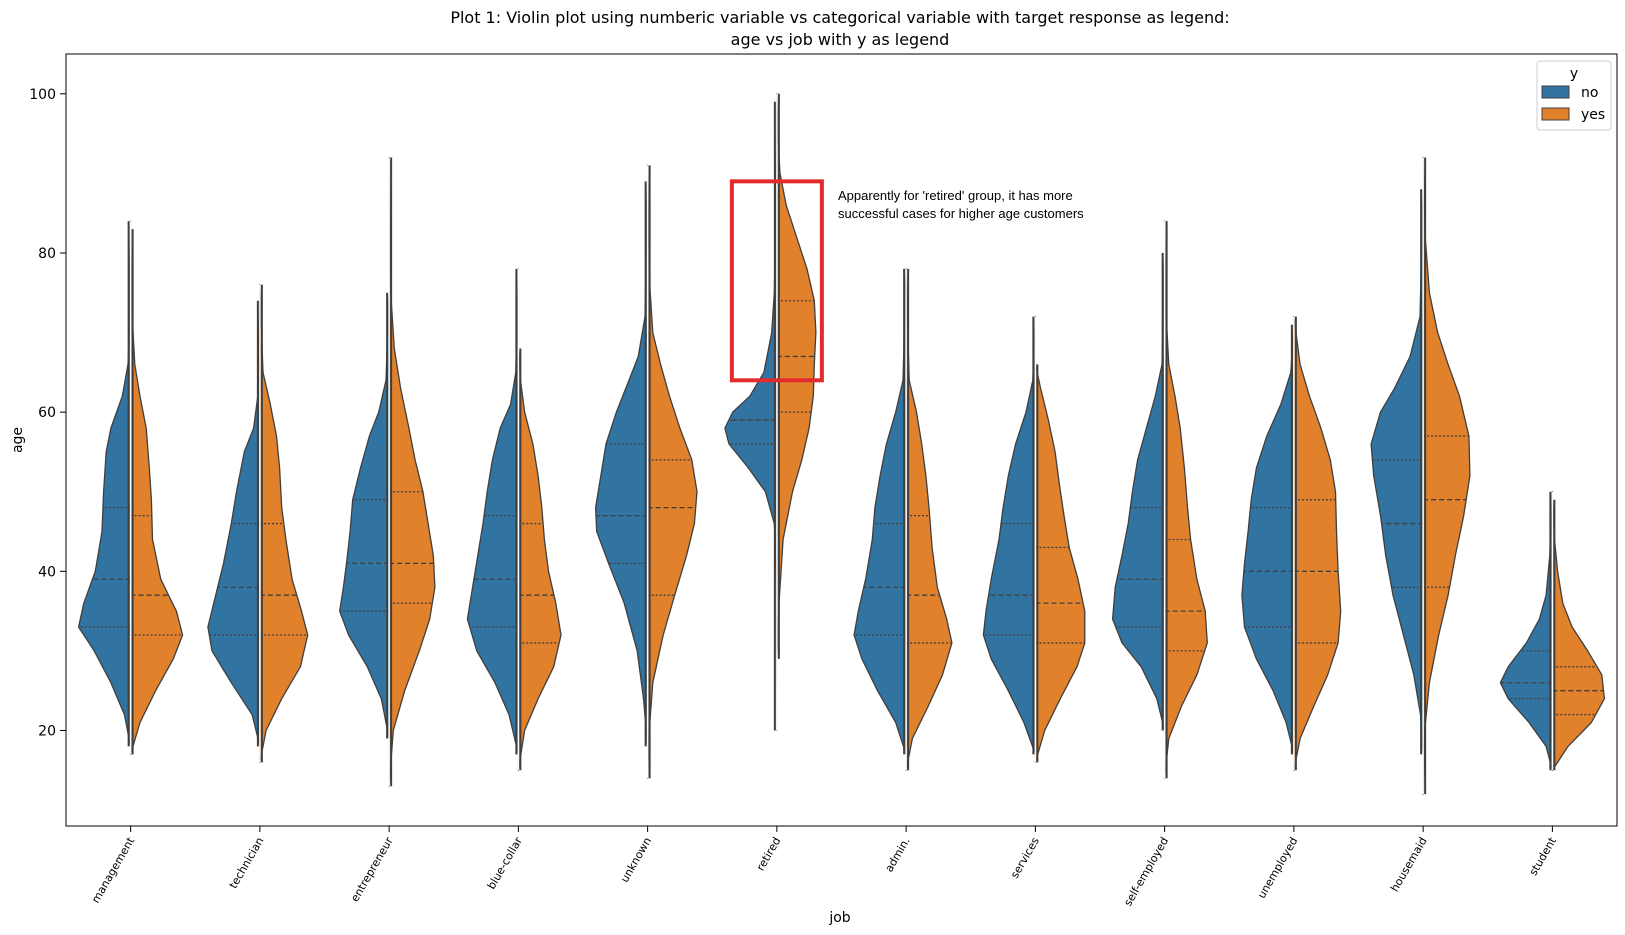 This screenshot has width=1625, height=935. What do you see at coordinates (672, 471) in the screenshot?
I see `violin-yes-unknown` at bounding box center [672, 471].